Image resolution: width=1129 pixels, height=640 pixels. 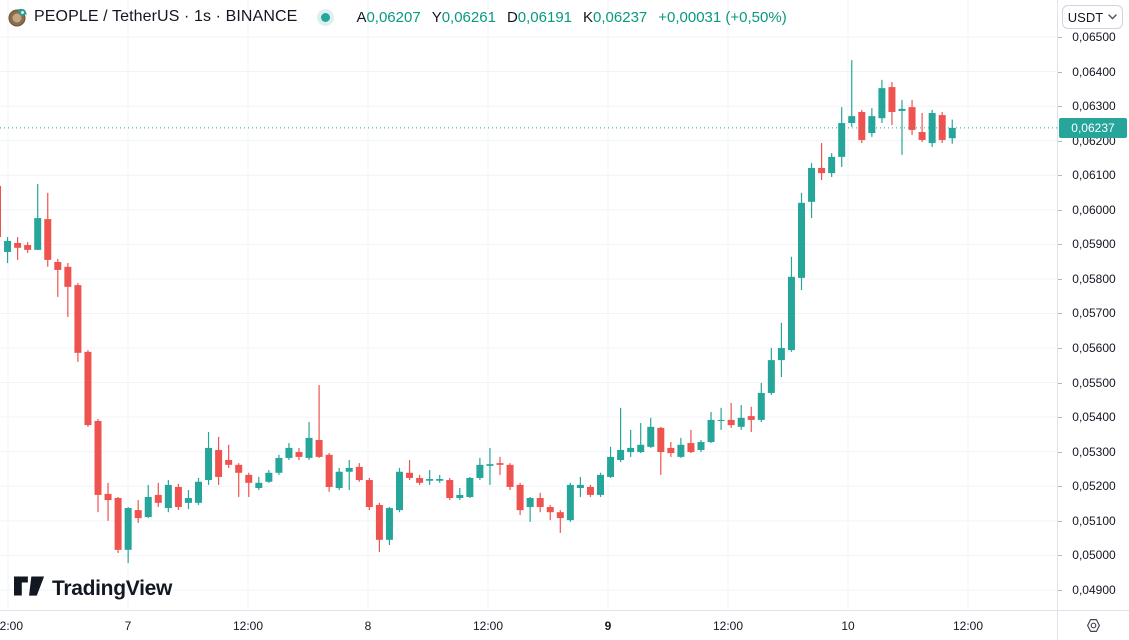 I want to click on symbol-title: PEOPLE / TetherUS · 1s · BINANCE, so click(x=166, y=16).